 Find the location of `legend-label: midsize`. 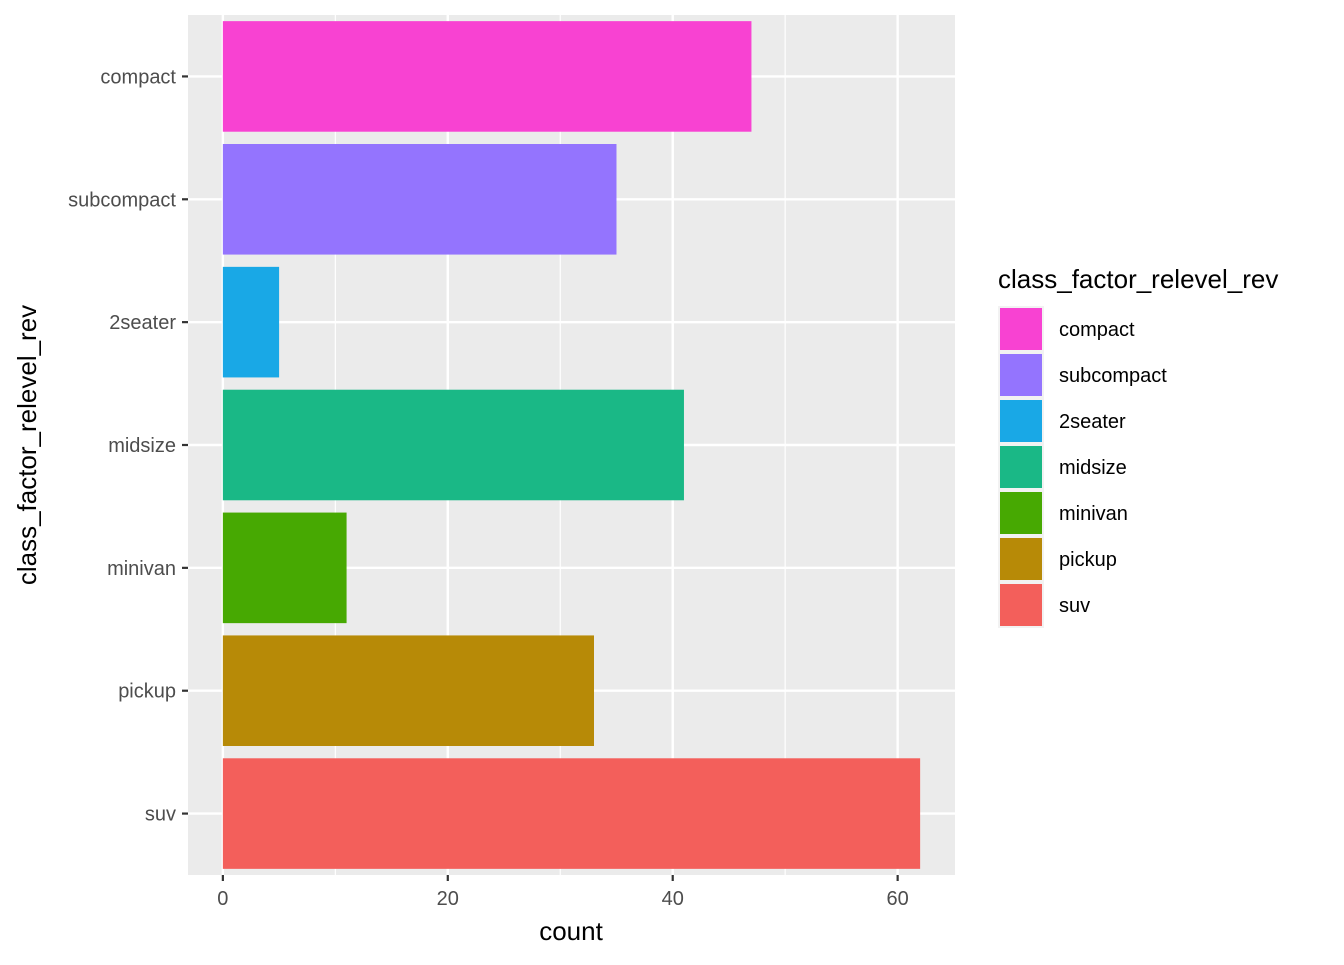

legend-label: midsize is located at coordinates (1093, 468).